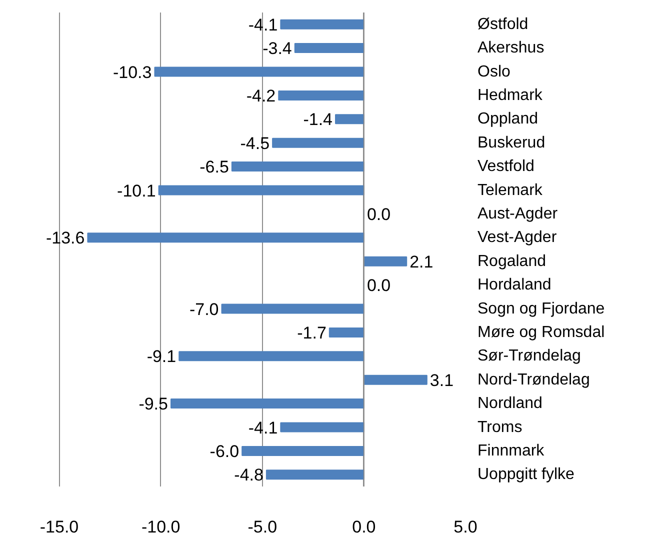  Describe the element at coordinates (512, 451) in the screenshot. I see `y-tick-label: Finnmark` at that location.